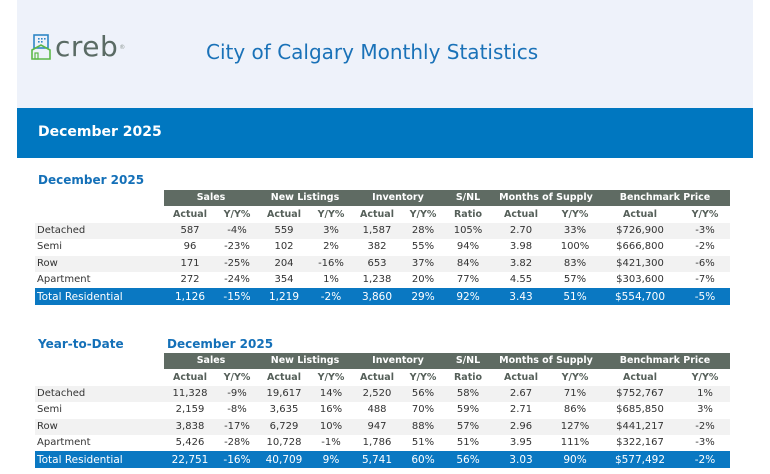 The image size is (770, 474). Describe the element at coordinates (190, 280) in the screenshot. I see `cell-value: 272` at that location.